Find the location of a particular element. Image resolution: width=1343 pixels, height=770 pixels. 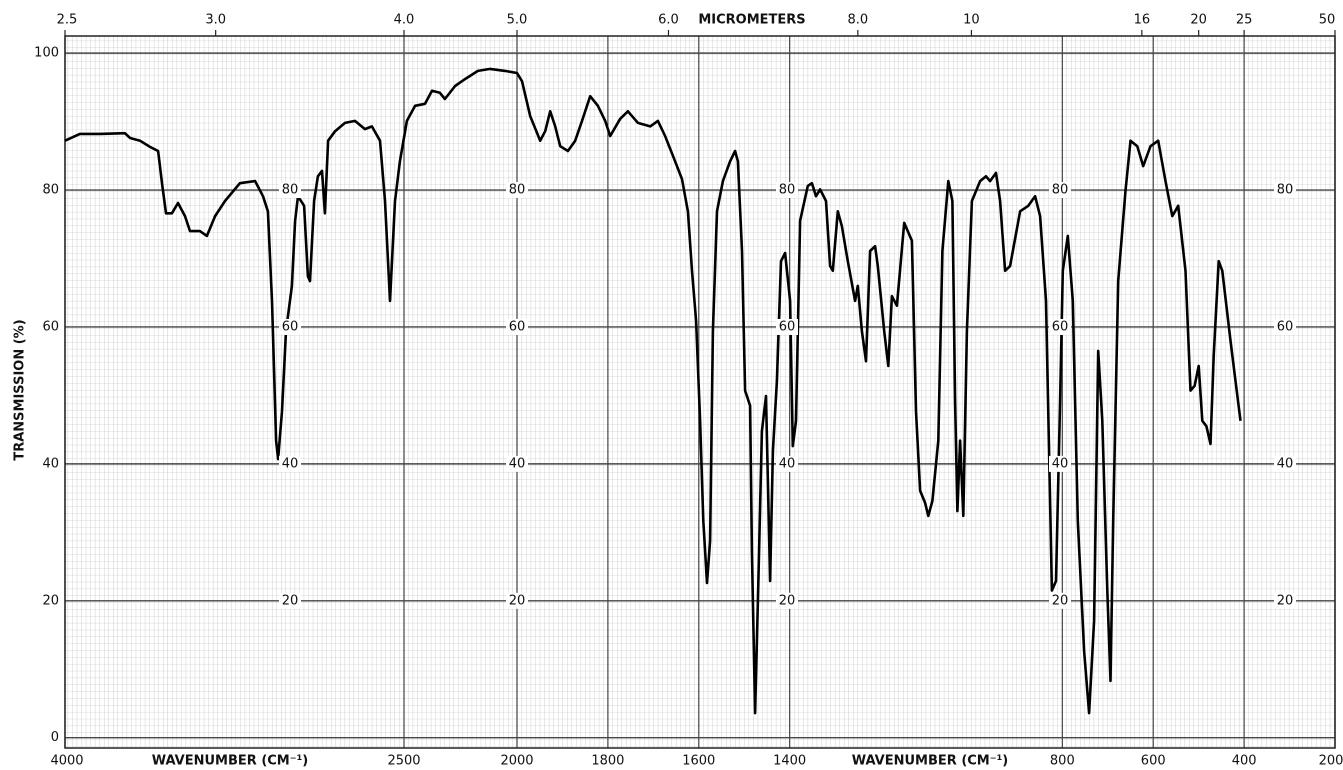

x2-tick-label: 6.0 is located at coordinates (668, 20).